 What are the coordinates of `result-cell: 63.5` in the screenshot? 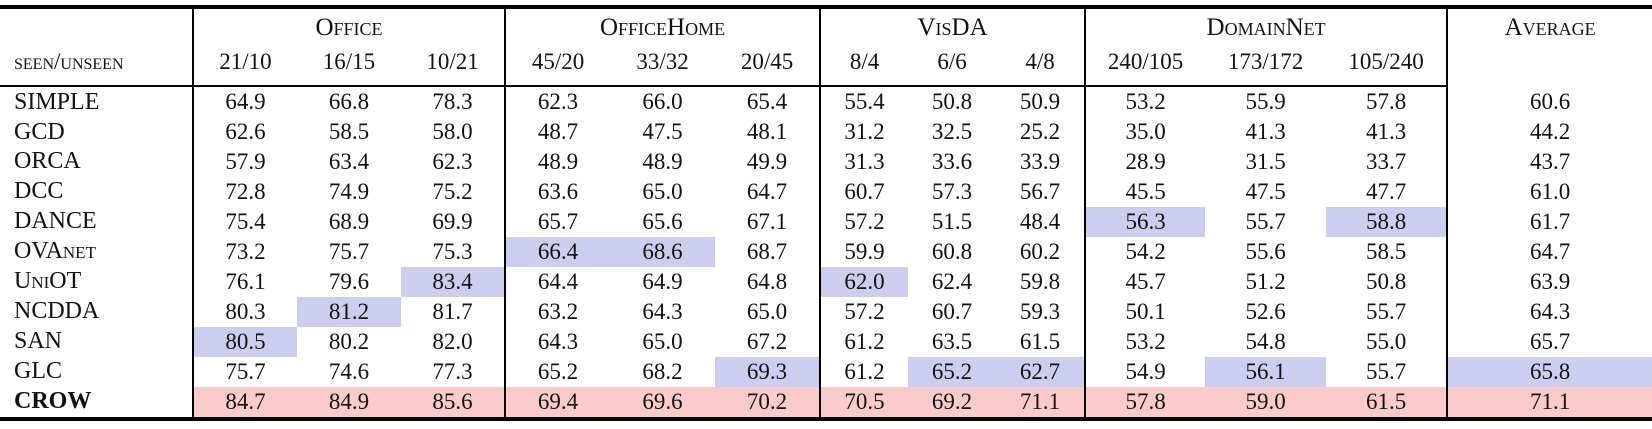 It's located at (952, 341).